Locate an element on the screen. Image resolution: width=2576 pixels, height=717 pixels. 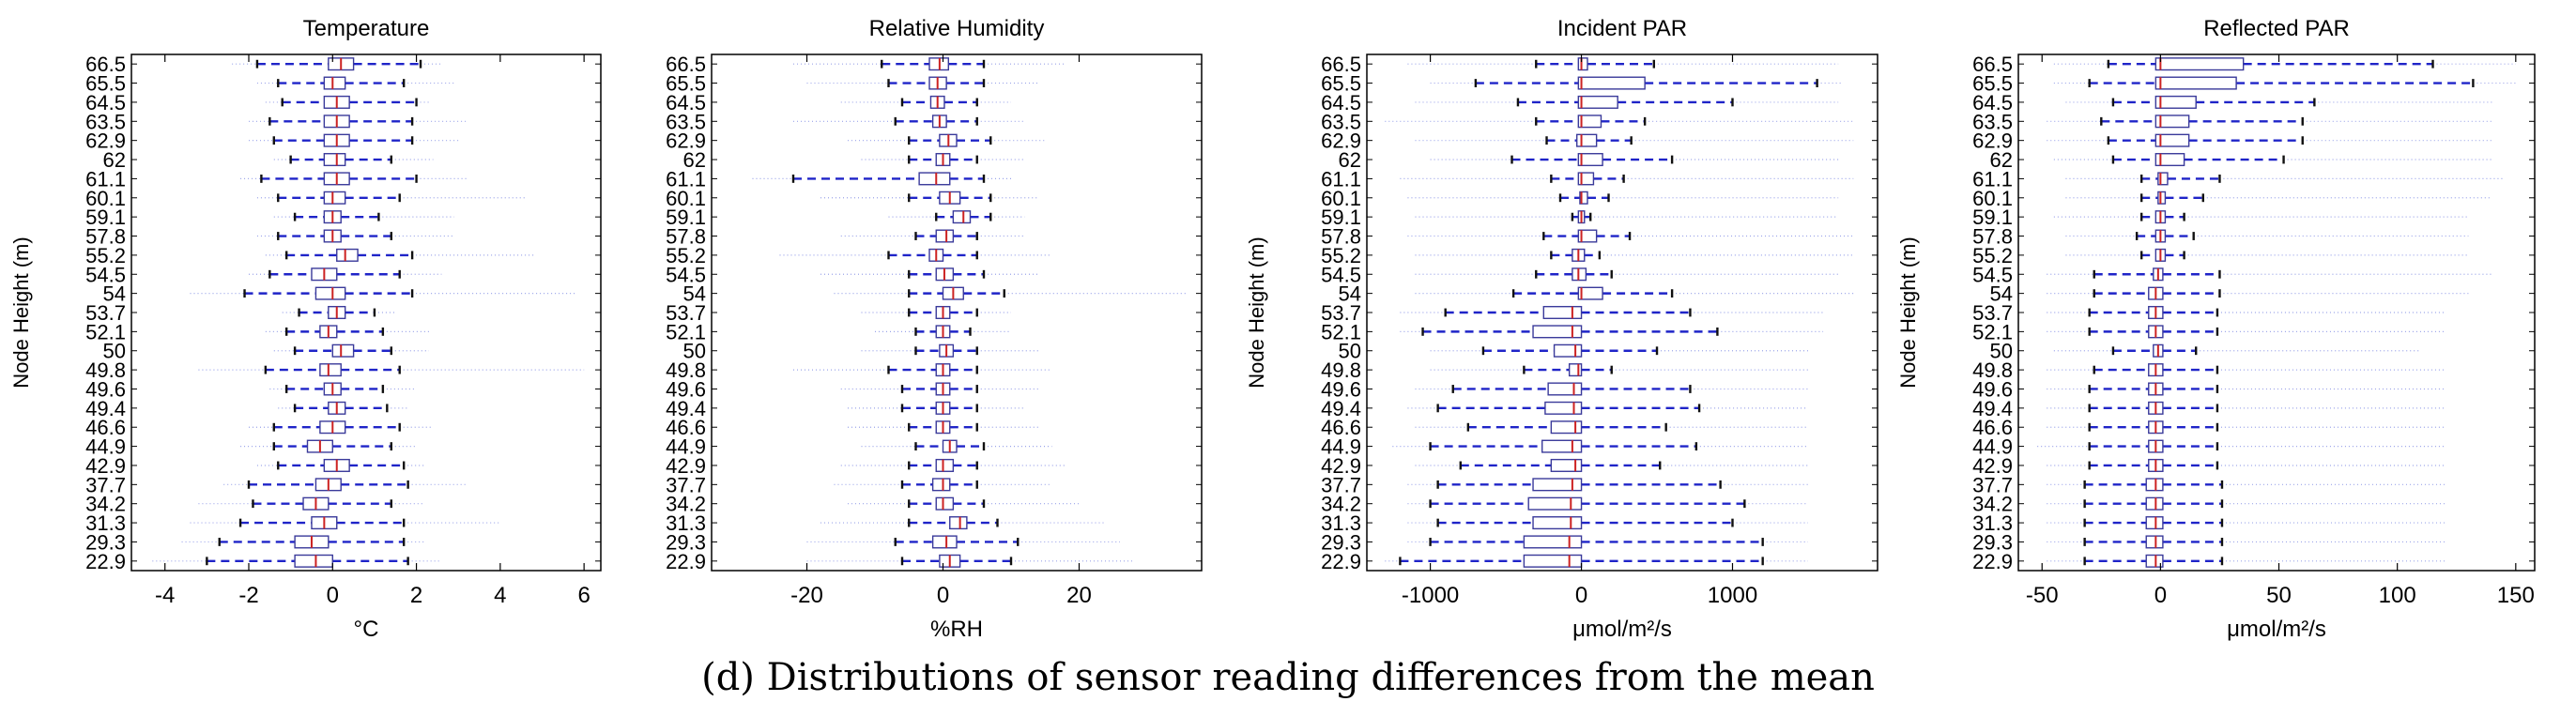
y-tick-label: 29.3 is located at coordinates (686, 542).